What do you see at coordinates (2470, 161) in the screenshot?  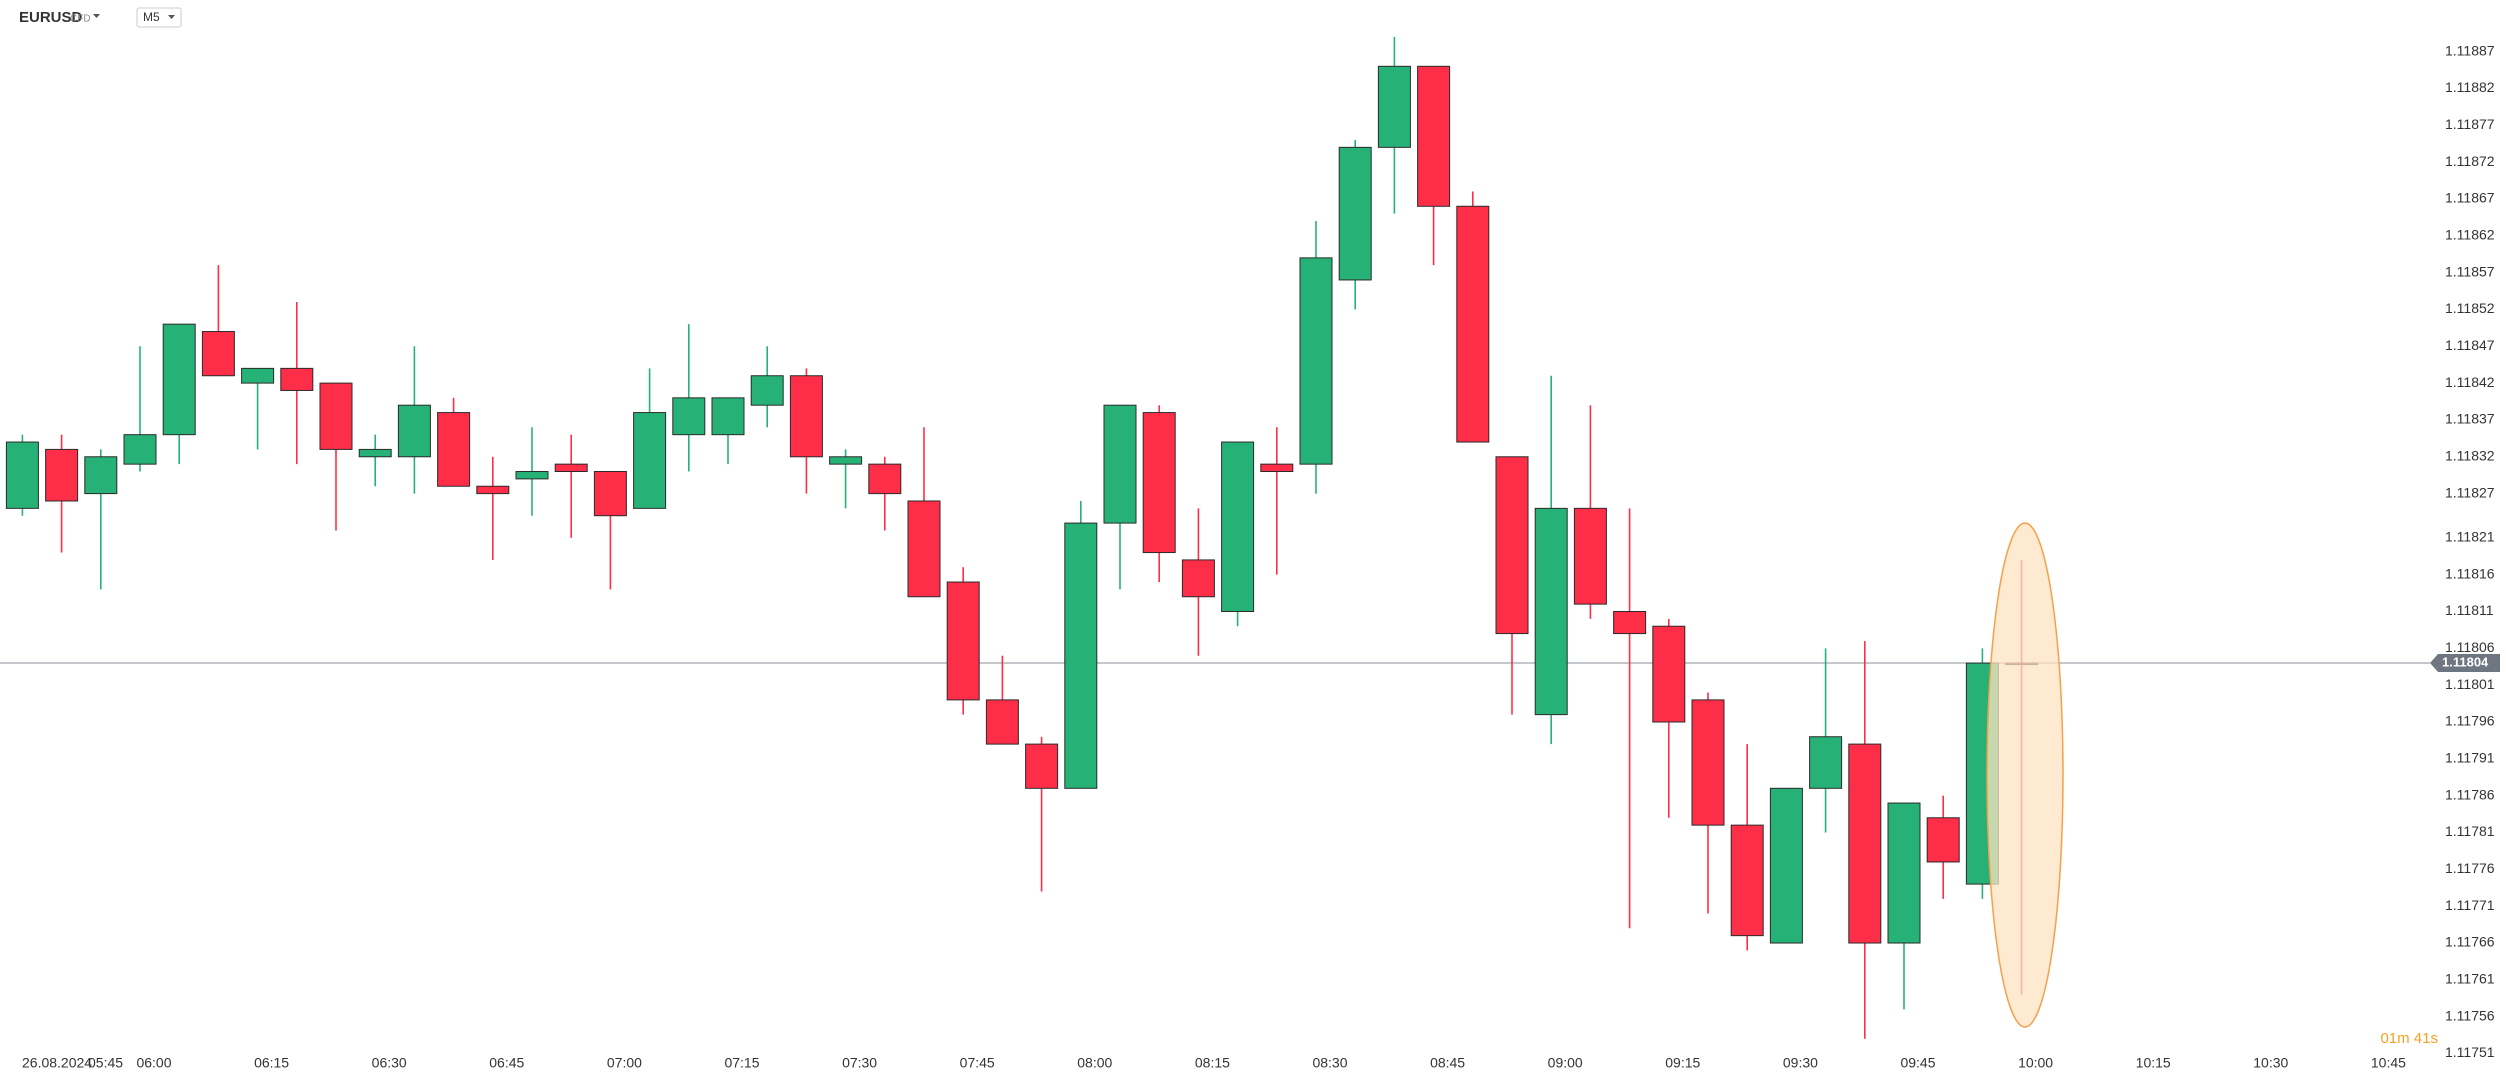 I see `y-tick-label: 1.11872` at bounding box center [2470, 161].